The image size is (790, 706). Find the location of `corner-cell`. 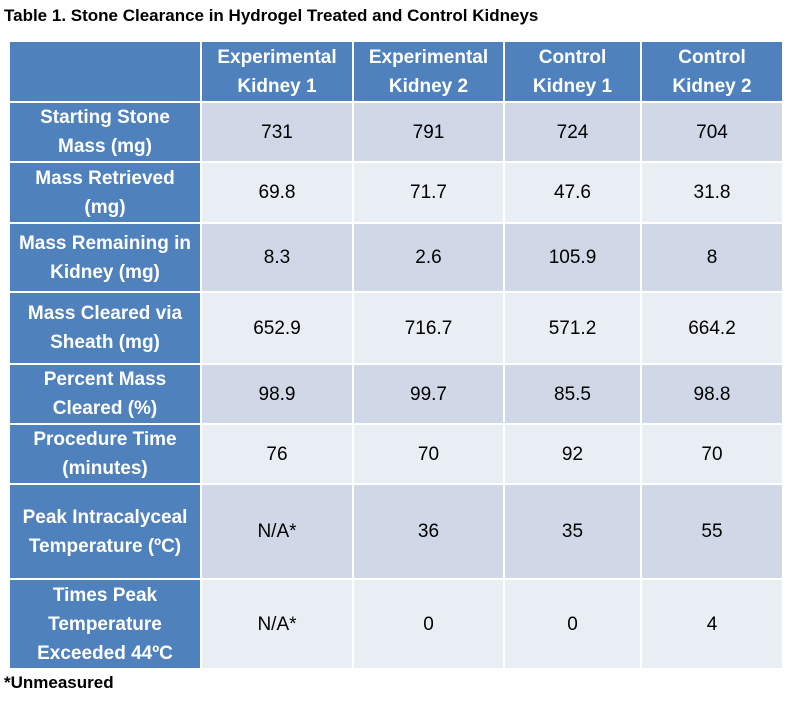

corner-cell is located at coordinates (105, 71).